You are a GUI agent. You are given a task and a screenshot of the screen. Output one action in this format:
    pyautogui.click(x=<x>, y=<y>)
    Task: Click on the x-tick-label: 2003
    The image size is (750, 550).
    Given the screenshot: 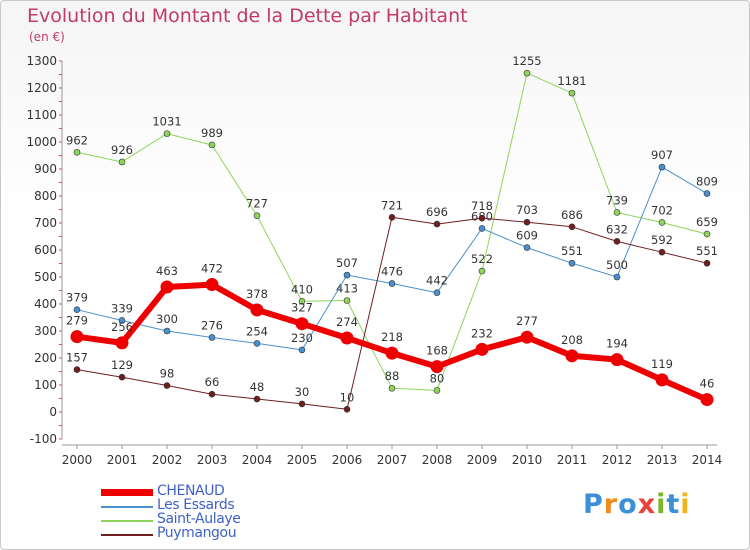 What is the action you would take?
    pyautogui.click(x=212, y=460)
    